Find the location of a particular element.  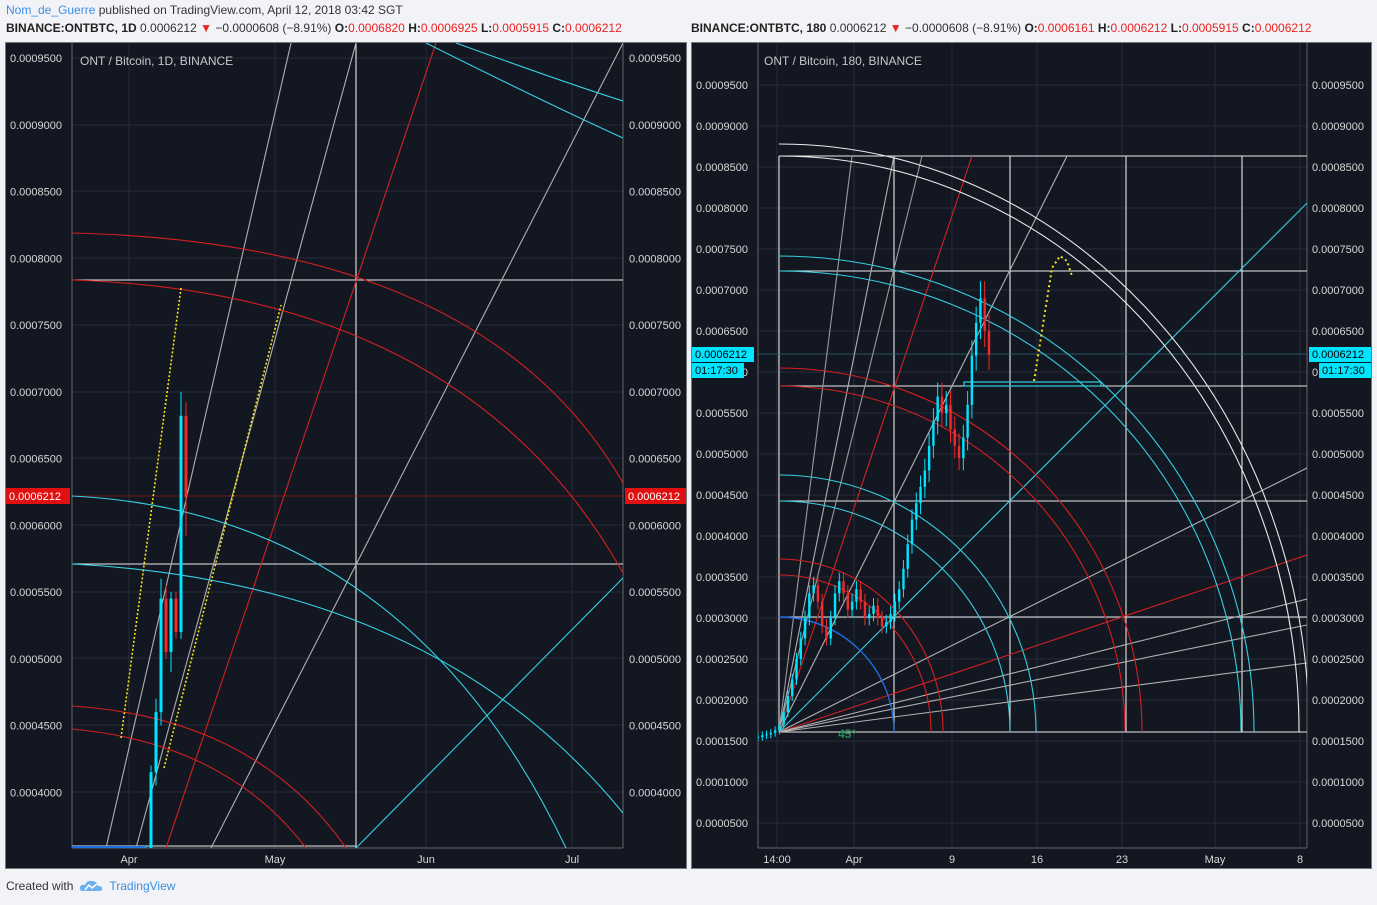

left-price-tag: 0.0006212 is located at coordinates (38, 496).